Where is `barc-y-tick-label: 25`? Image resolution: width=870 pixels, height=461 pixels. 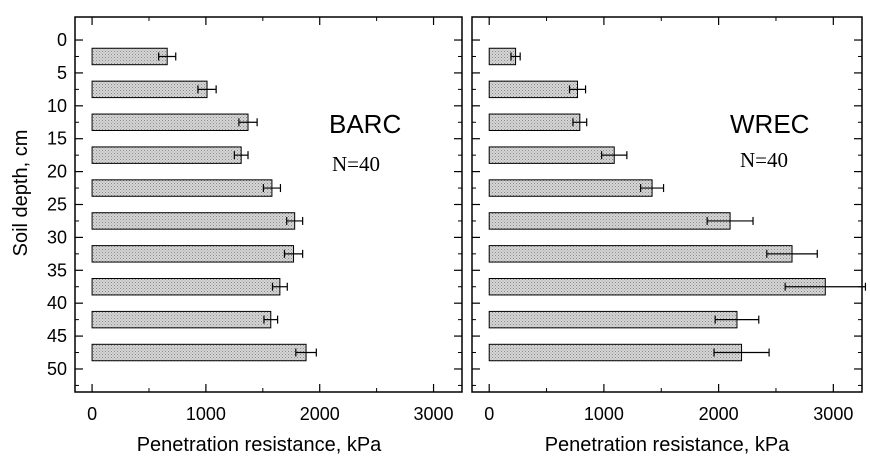 barc-y-tick-label: 25 is located at coordinates (57, 205).